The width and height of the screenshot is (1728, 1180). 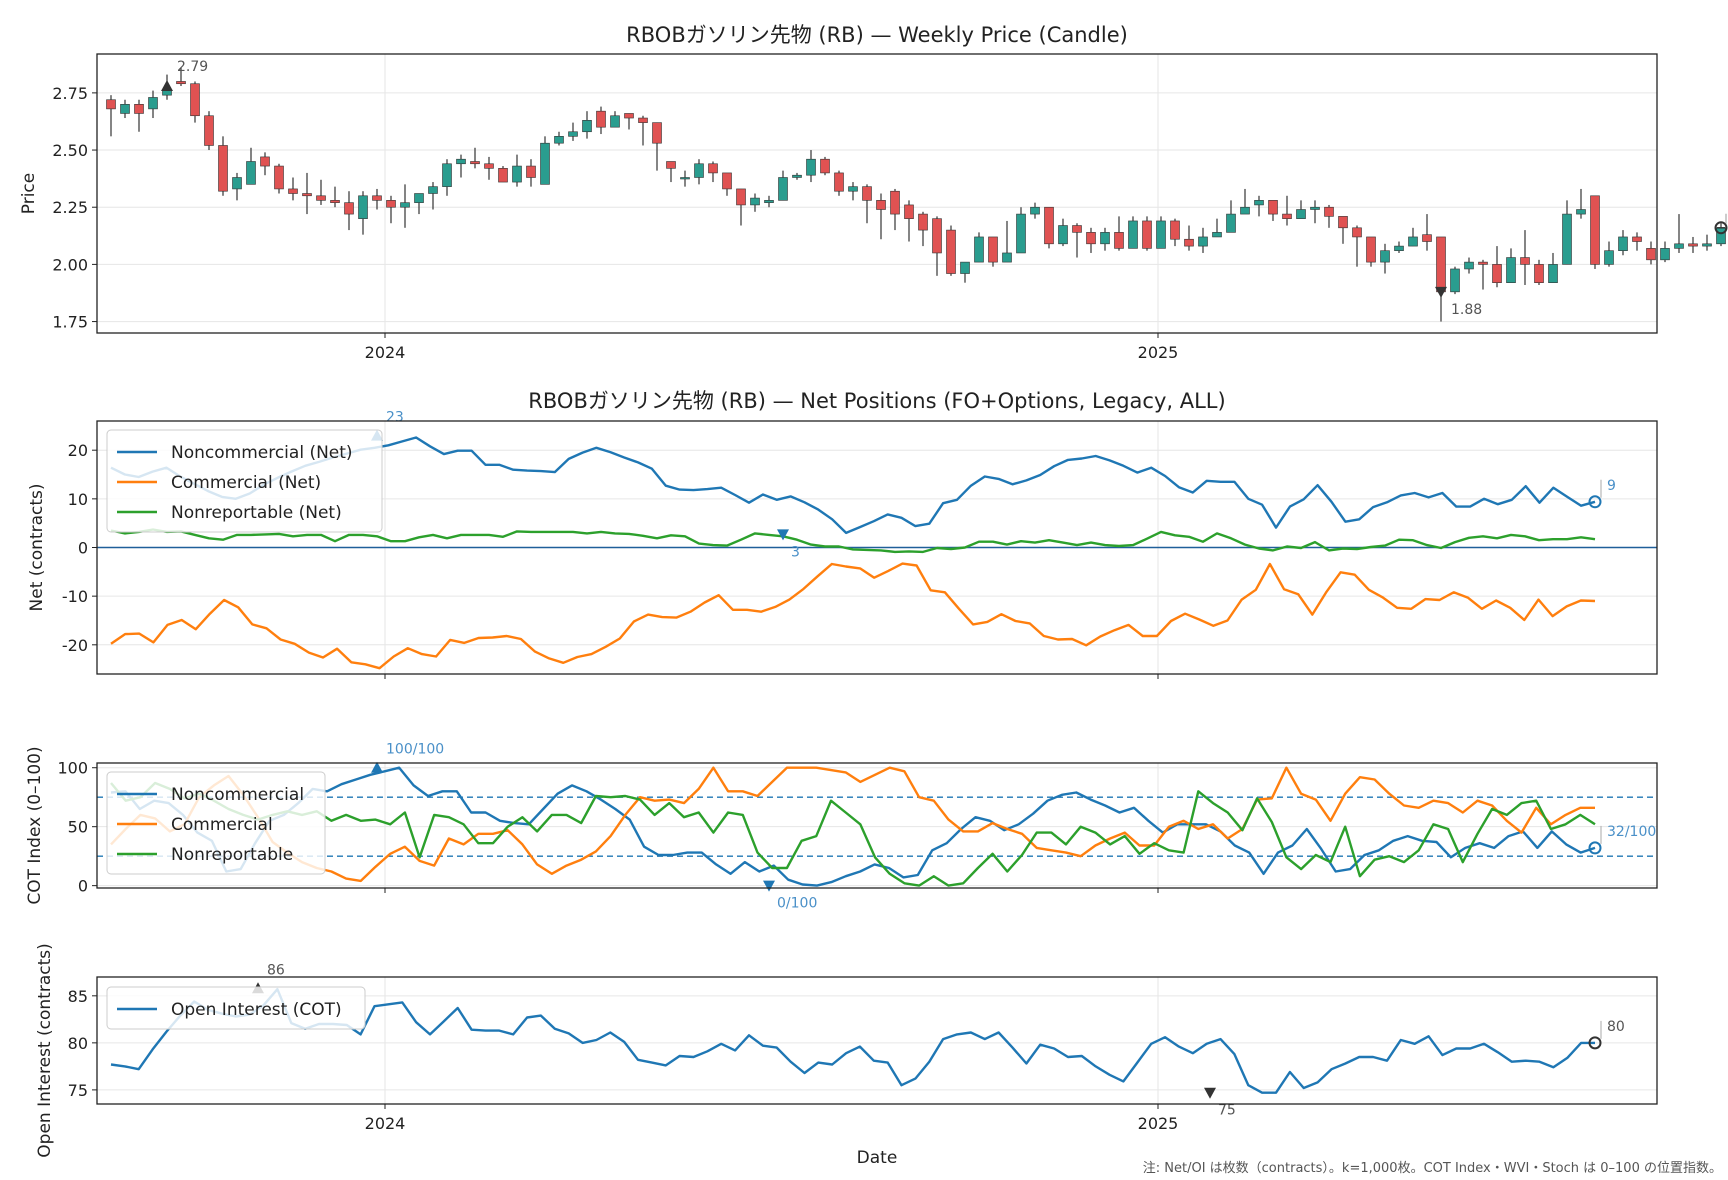 What do you see at coordinates (37, 548) in the screenshot?
I see `net-y-axis-label: Net (contracts)` at bounding box center [37, 548].